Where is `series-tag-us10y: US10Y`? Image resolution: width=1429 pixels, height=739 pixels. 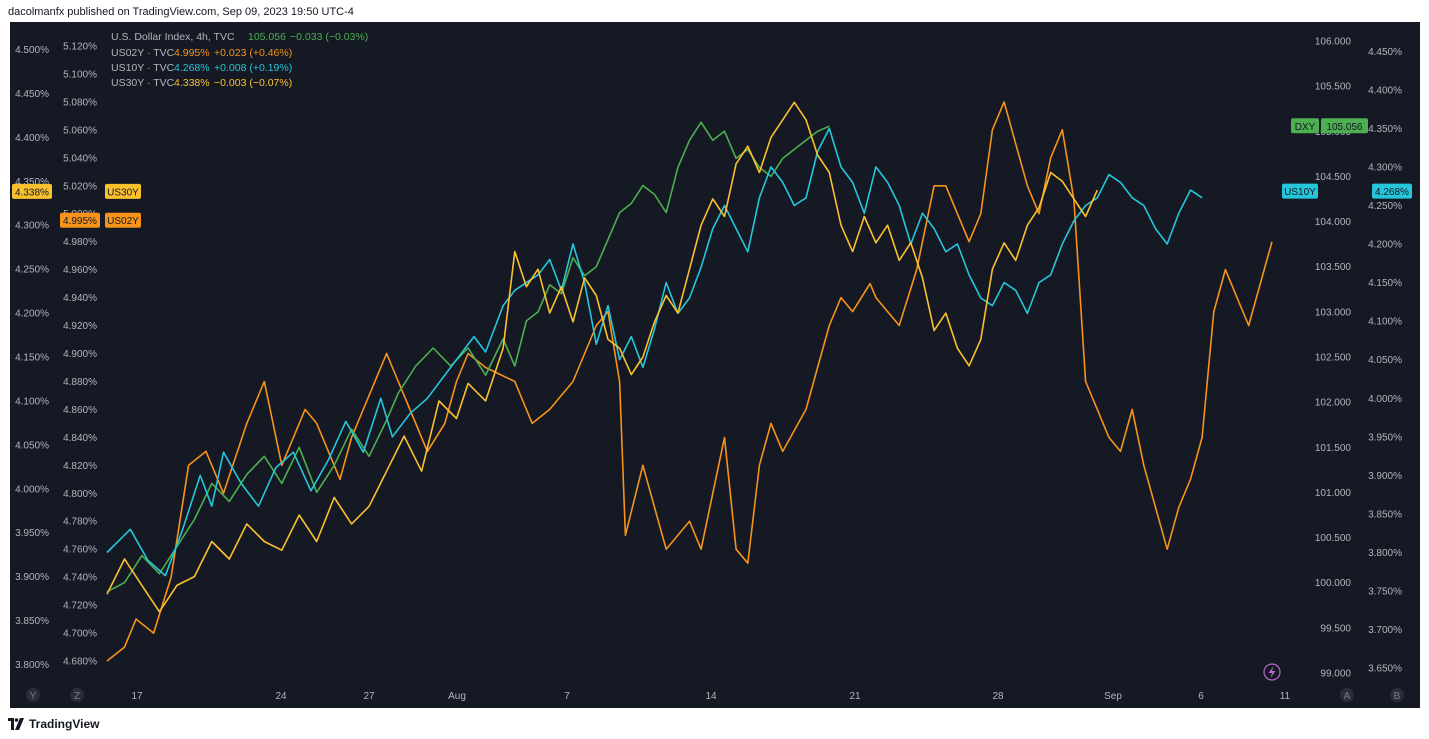 series-tag-us10y: US10Y is located at coordinates (1300, 191).